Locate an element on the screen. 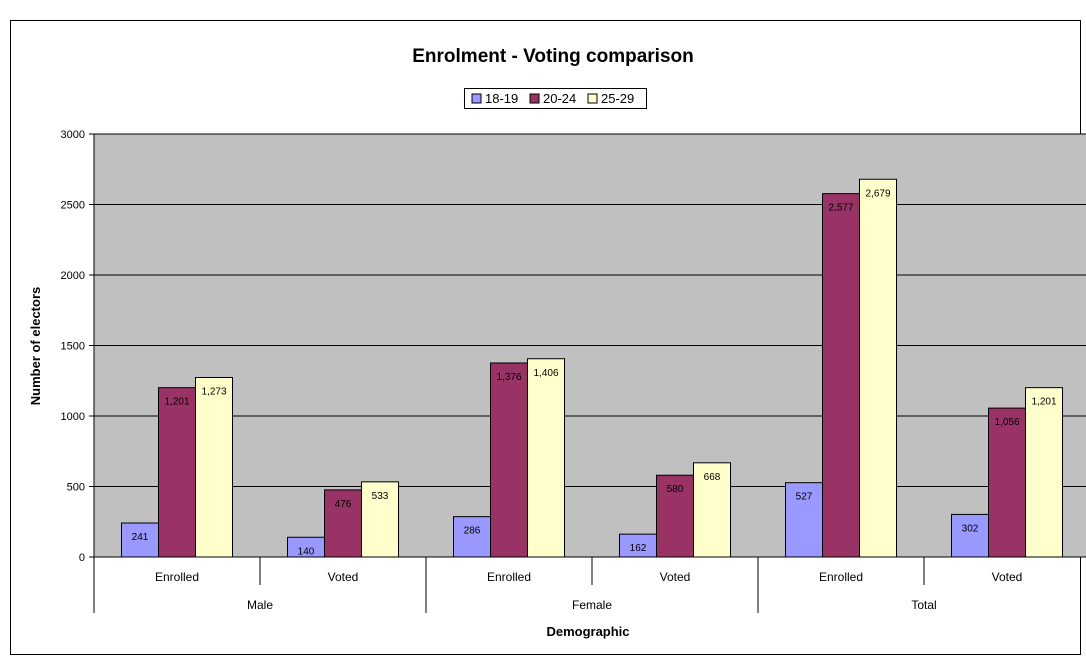  data-label: 302 is located at coordinates (970, 528).